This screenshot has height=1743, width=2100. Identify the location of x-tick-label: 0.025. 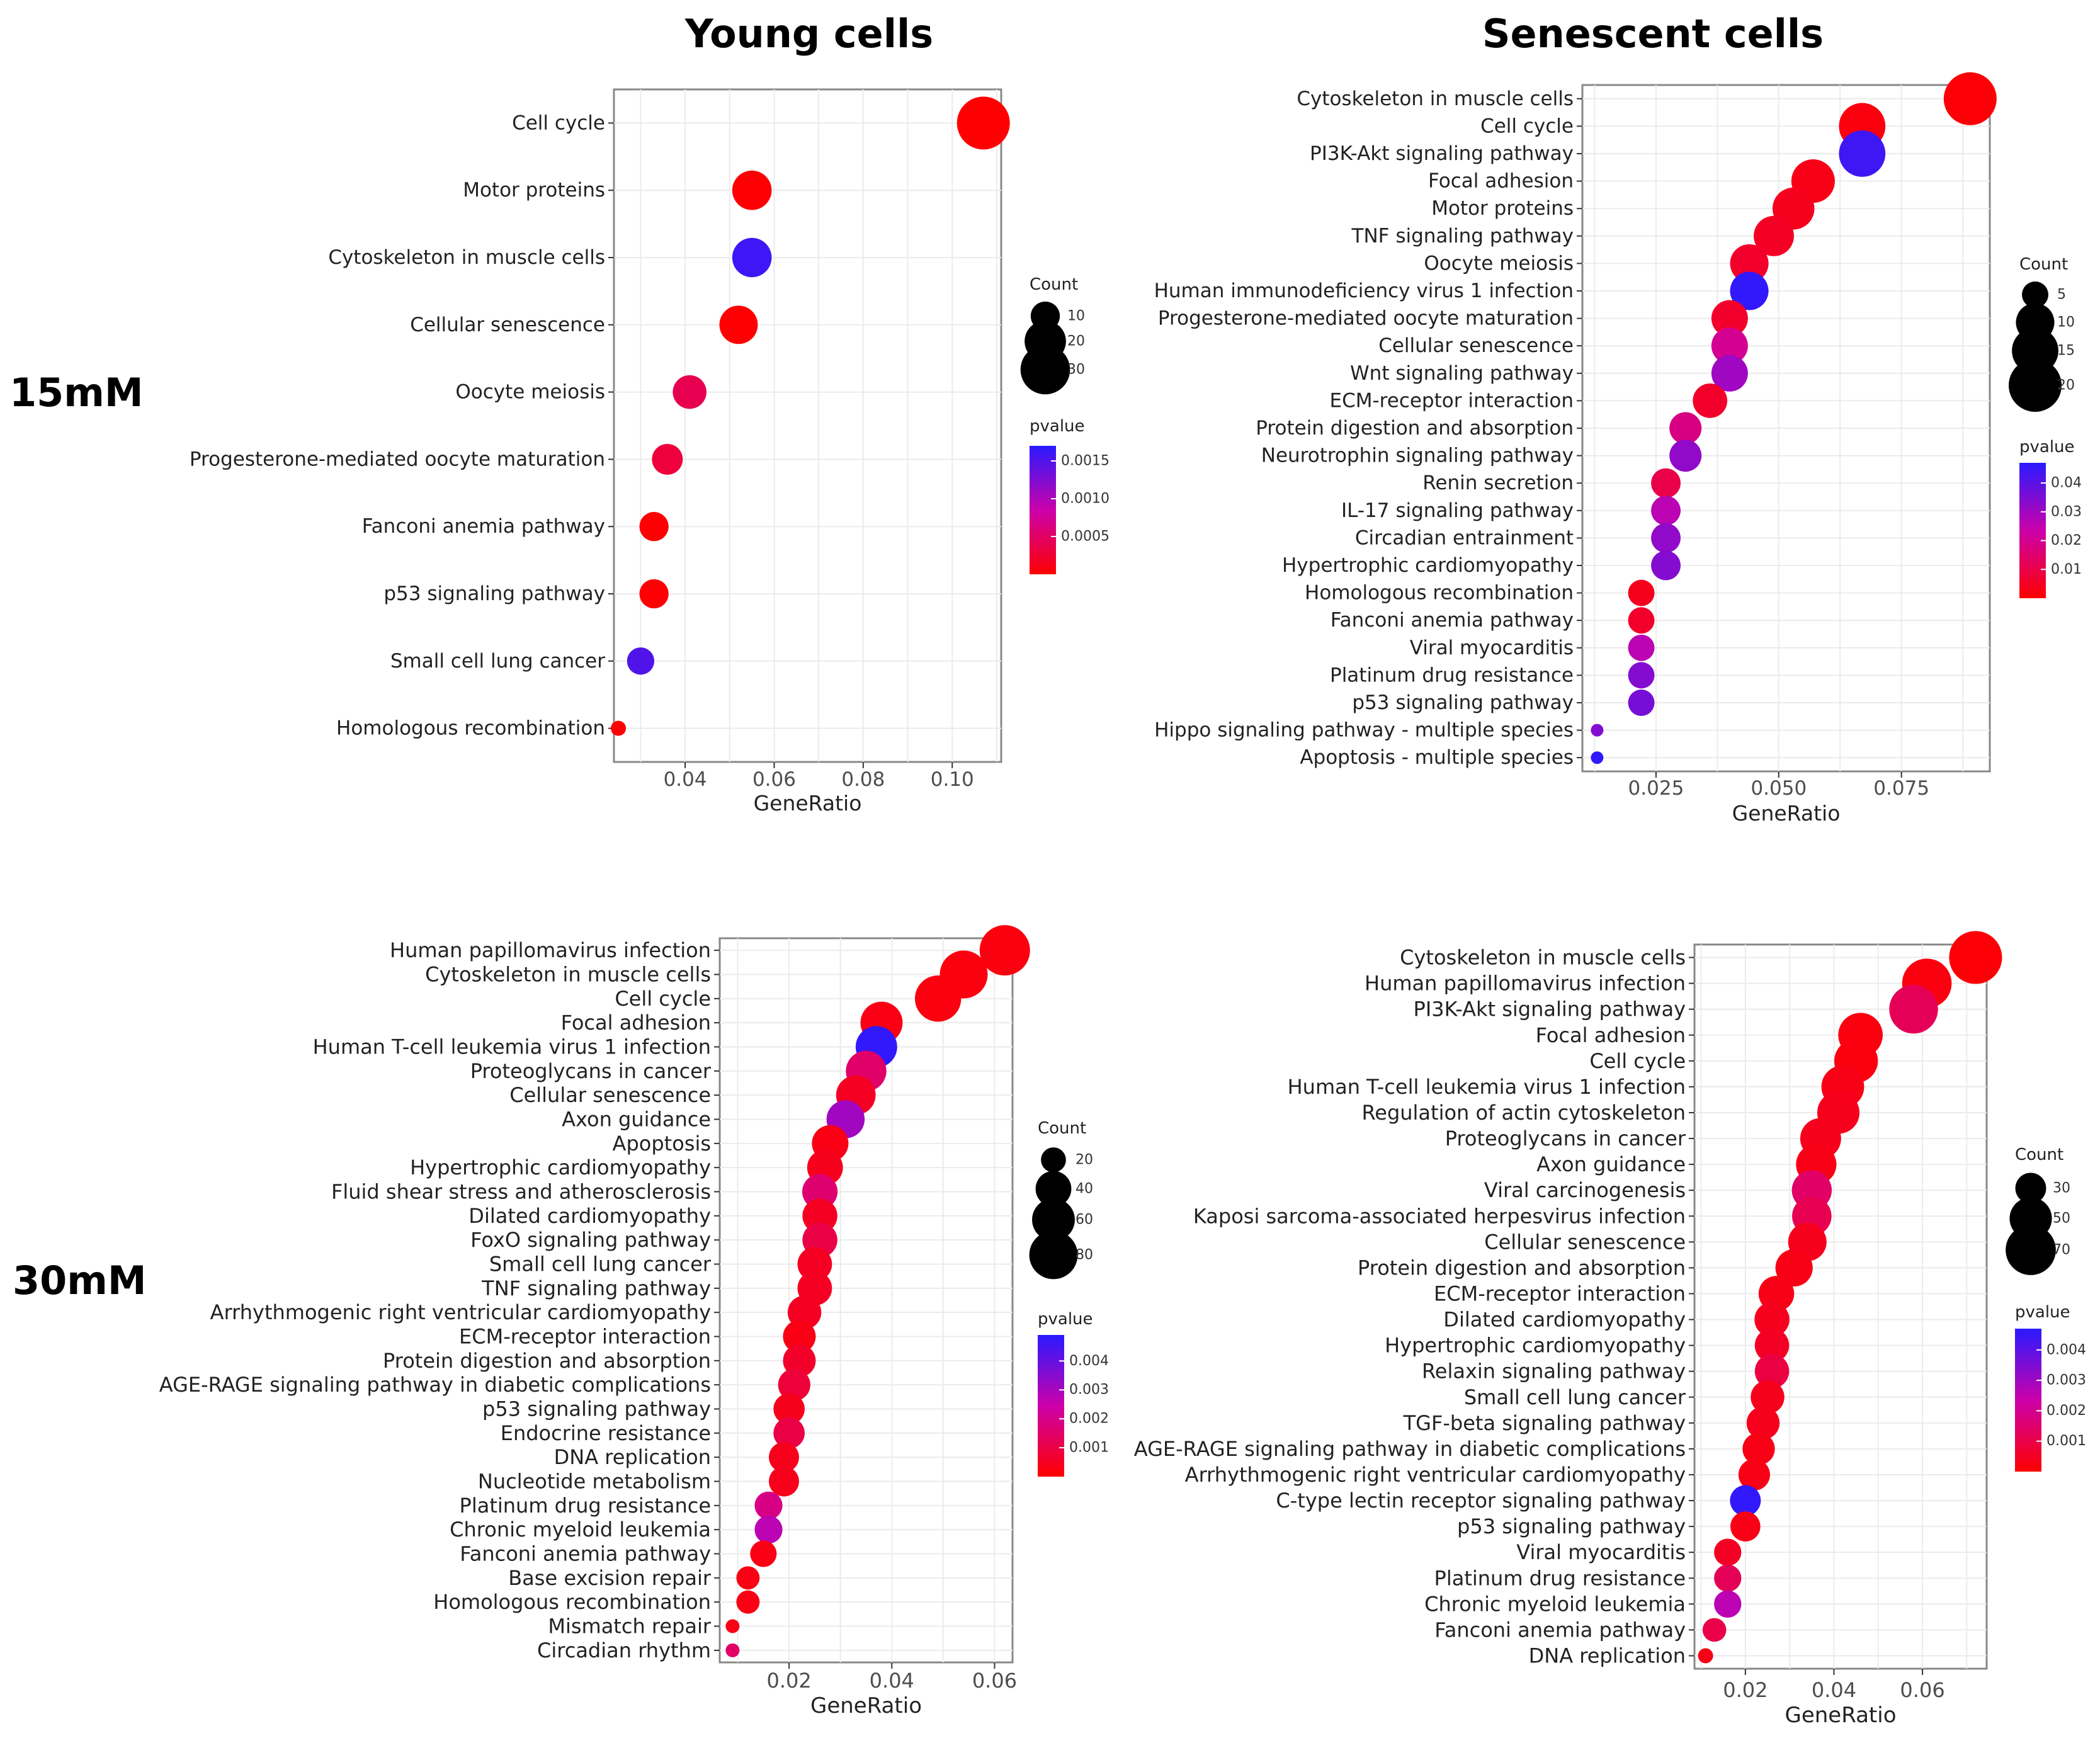
(1656, 788).